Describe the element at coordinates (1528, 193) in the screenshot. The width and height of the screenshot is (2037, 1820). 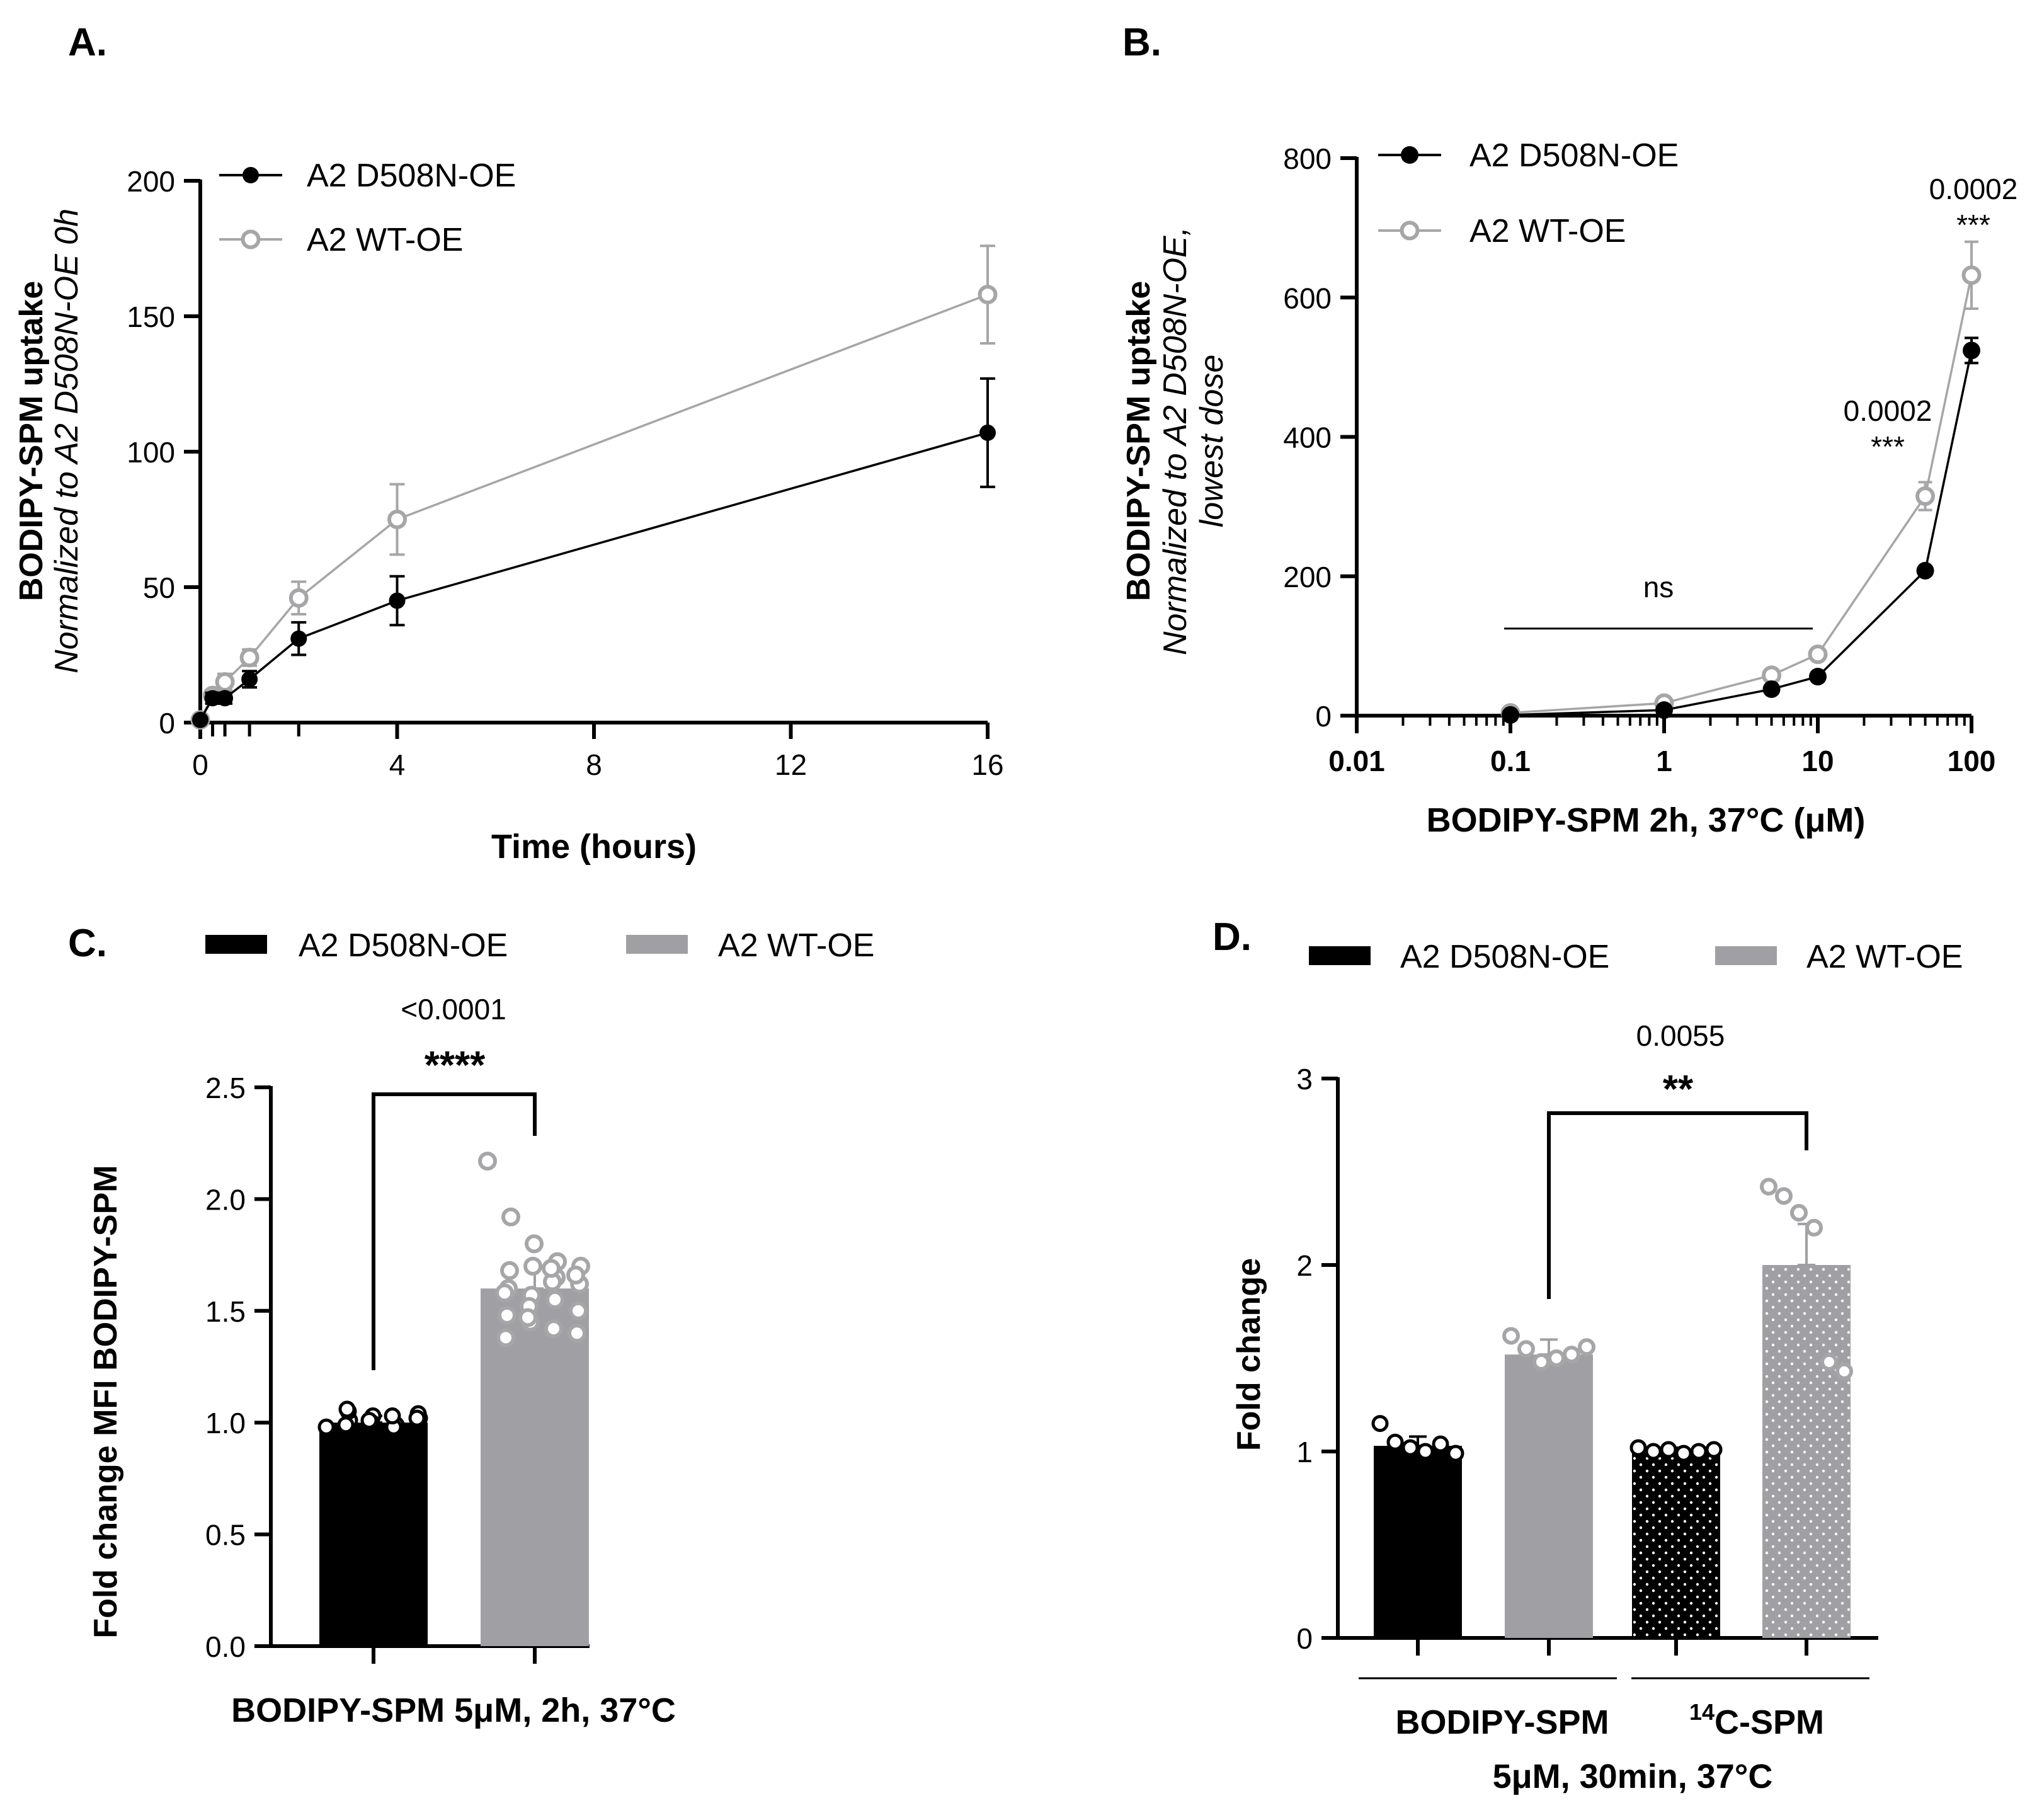
I see `panel-b-legend: A2 D508N-OE A2 WT-OE` at that location.